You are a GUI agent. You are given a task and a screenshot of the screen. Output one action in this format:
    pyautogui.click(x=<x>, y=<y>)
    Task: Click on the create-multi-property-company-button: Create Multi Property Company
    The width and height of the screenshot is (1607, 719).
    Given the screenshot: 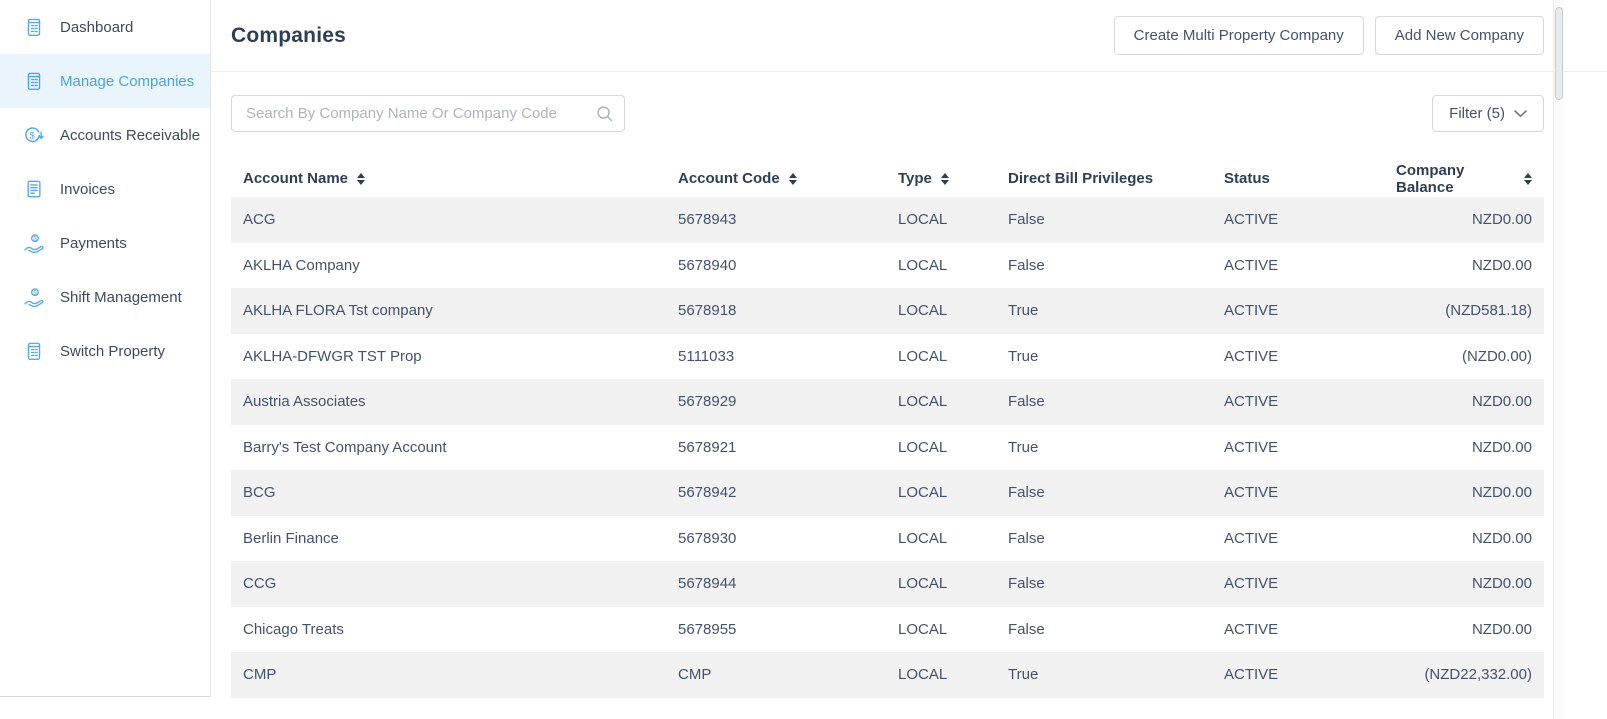 What is the action you would take?
    pyautogui.click(x=1238, y=35)
    